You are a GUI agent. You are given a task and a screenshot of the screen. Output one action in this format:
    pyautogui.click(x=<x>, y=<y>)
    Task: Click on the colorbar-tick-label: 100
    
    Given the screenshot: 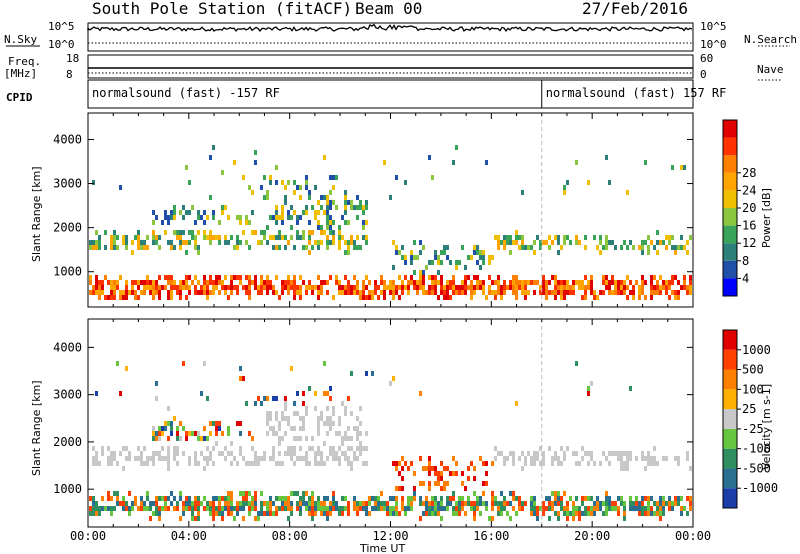 What is the action you would take?
    pyautogui.click(x=753, y=389)
    